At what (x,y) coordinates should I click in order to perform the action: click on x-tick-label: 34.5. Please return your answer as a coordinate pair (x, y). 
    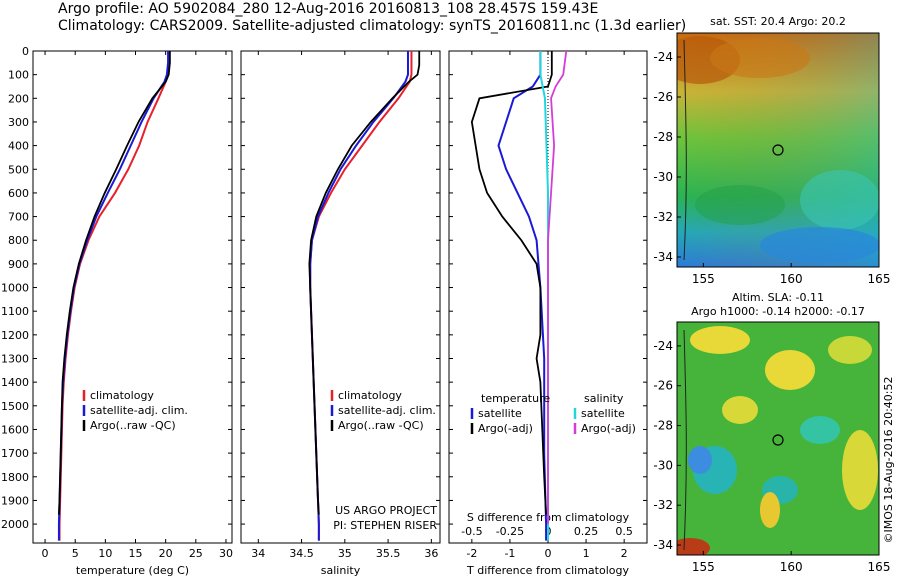
    Looking at the image, I should click on (301, 553).